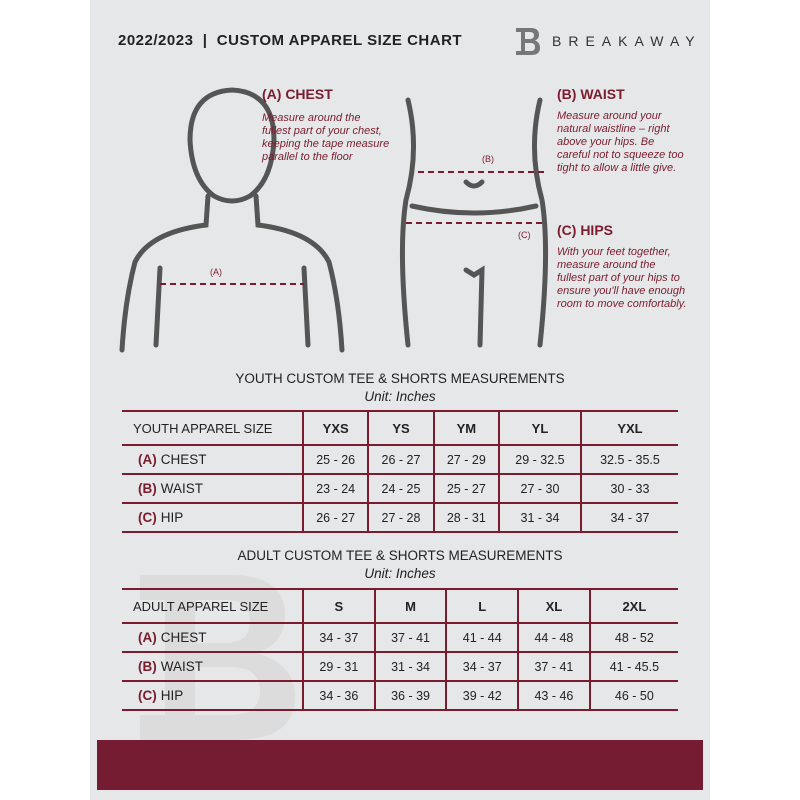 The width and height of the screenshot is (800, 800). What do you see at coordinates (585, 230) in the screenshot?
I see `hips-heading: (C) HIPS` at bounding box center [585, 230].